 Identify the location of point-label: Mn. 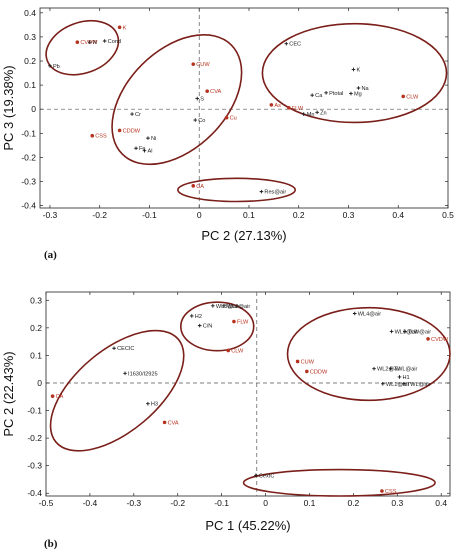
(311, 115).